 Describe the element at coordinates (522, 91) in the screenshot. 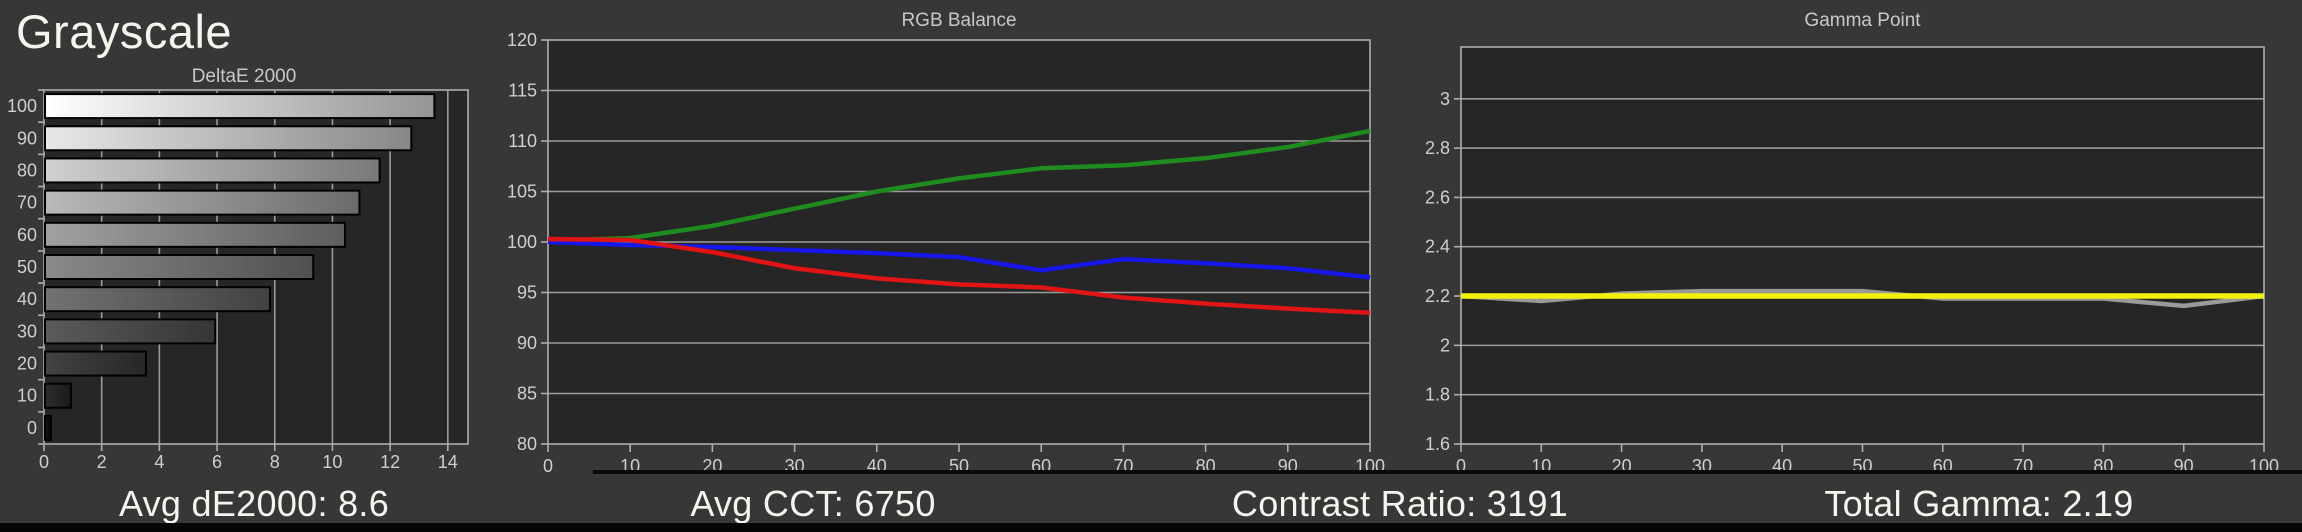

I see `svg-text: 115` at that location.